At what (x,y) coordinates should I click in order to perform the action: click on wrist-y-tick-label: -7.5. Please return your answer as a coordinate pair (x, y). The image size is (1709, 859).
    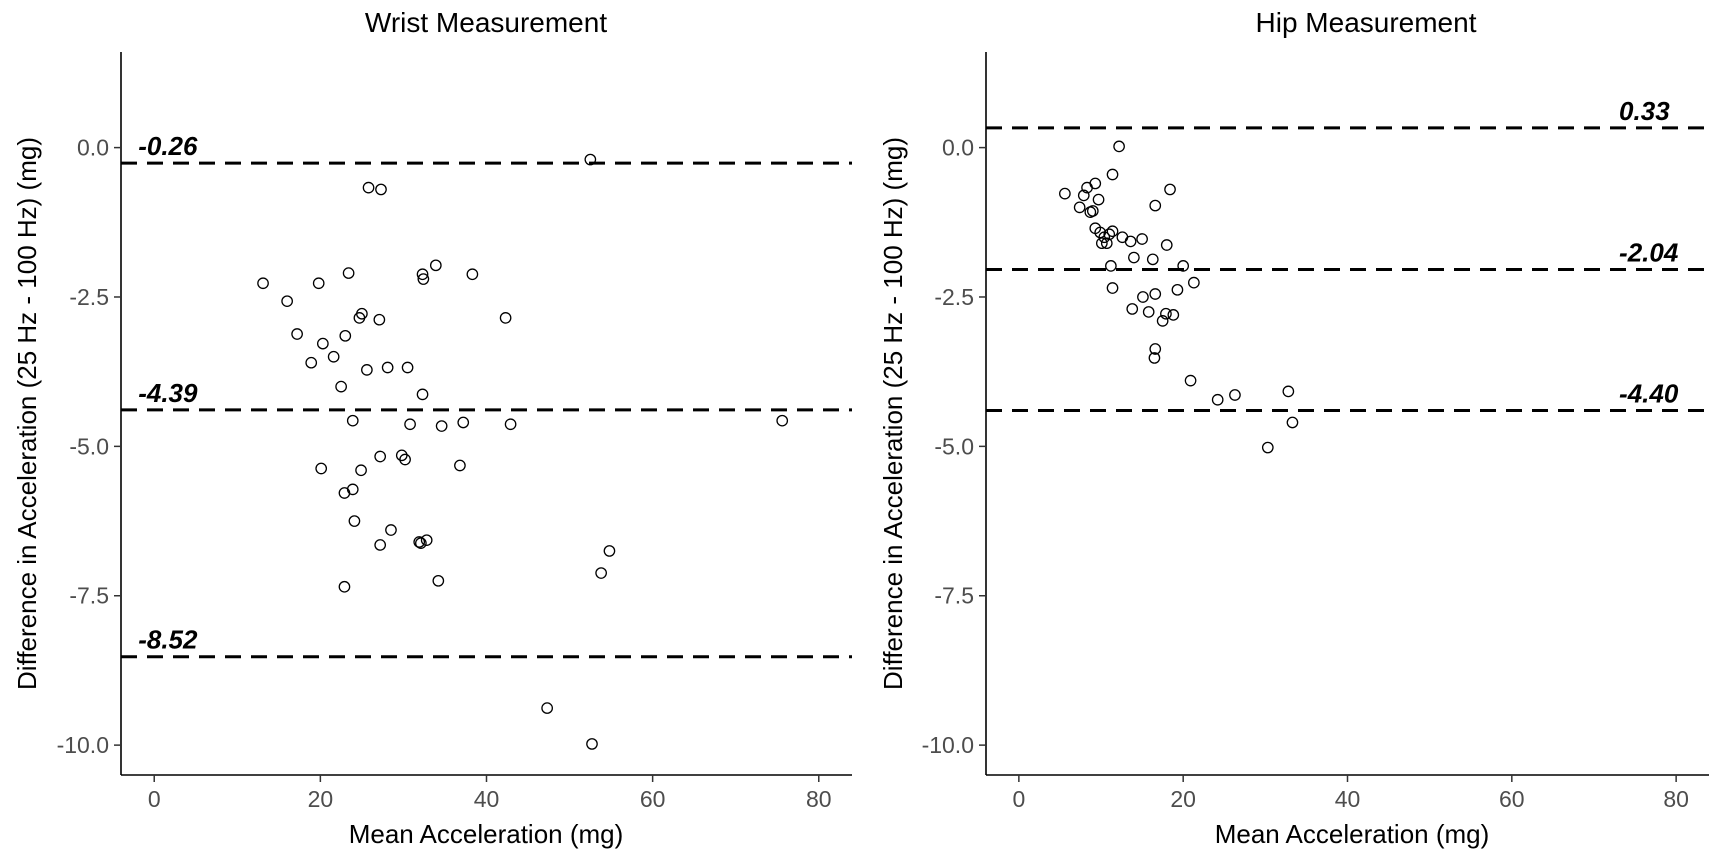
    Looking at the image, I should click on (89, 596).